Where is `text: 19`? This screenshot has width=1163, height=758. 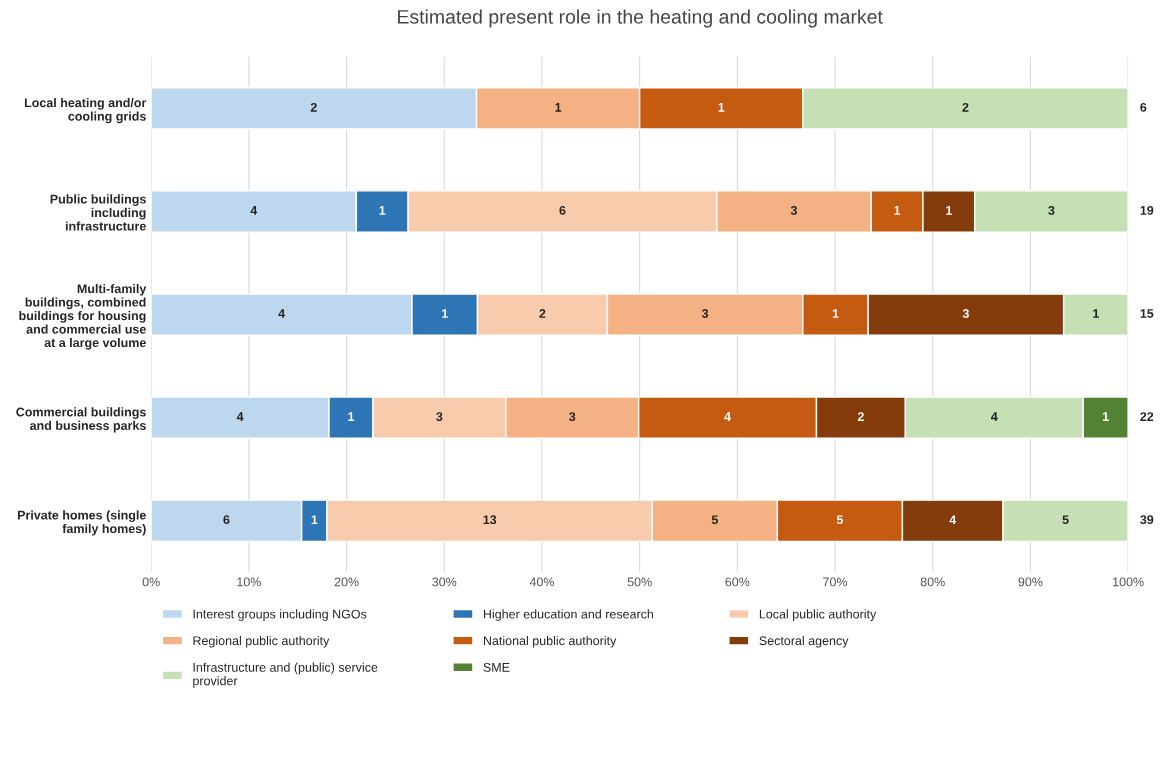 text: 19 is located at coordinates (1147, 210).